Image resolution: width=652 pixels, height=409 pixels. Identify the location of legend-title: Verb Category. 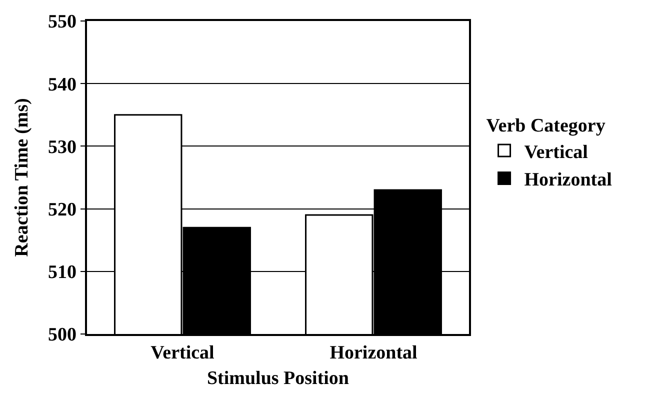
(546, 126).